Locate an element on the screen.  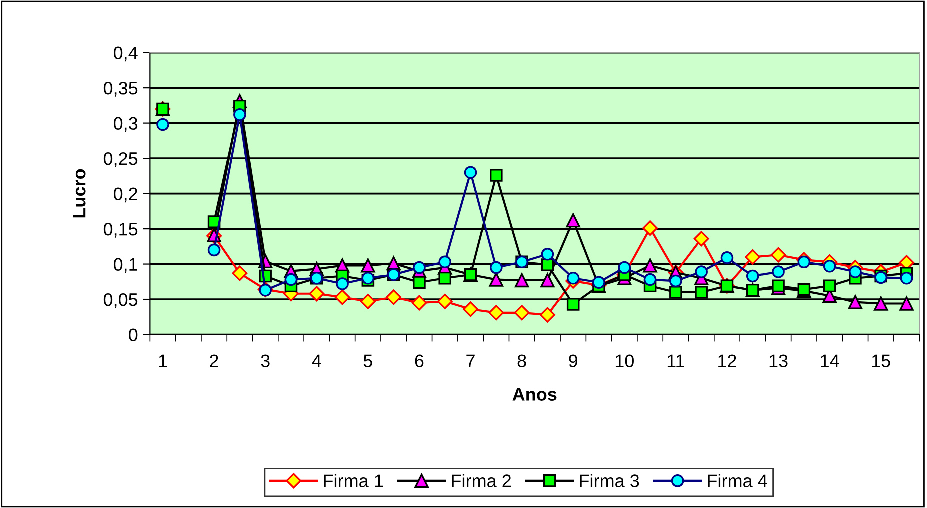
legend-label: Firma 3 is located at coordinates (610, 481).